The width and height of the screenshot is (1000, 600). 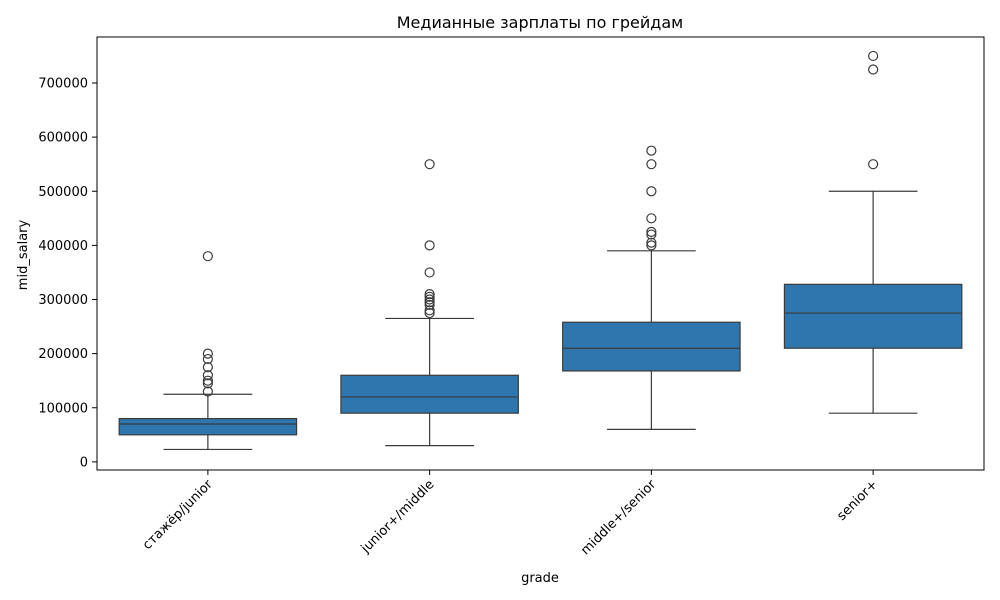 I want to click on y-tick-label: 200000, so click(x=63, y=354).